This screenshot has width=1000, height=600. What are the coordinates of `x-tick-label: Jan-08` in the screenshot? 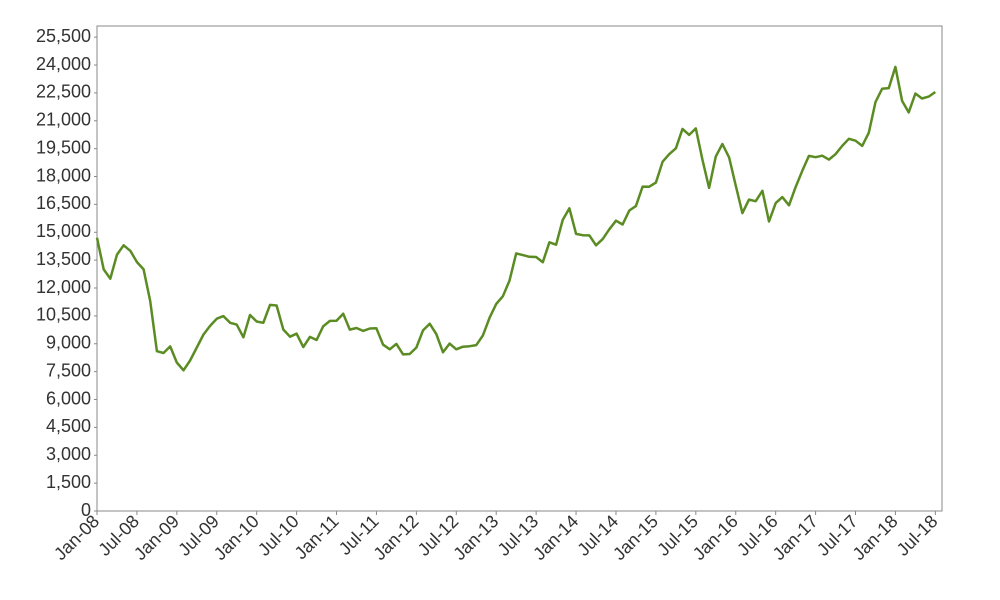 It's located at (76, 537).